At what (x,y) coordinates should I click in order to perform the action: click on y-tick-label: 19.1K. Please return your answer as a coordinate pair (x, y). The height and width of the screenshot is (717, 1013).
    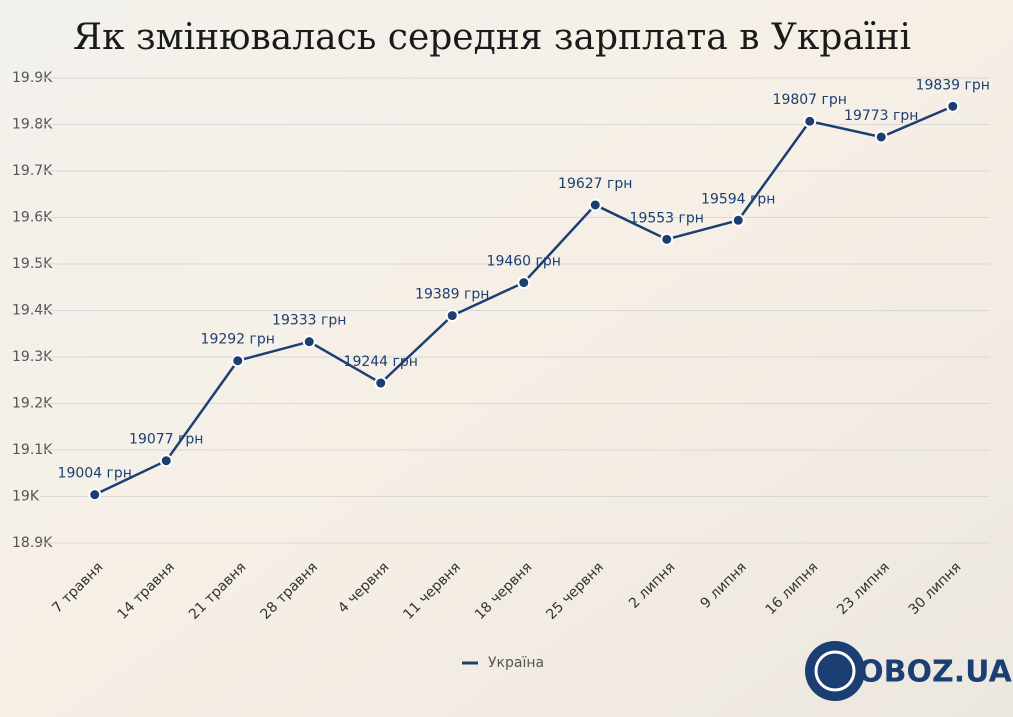
    Looking at the image, I should click on (32, 450).